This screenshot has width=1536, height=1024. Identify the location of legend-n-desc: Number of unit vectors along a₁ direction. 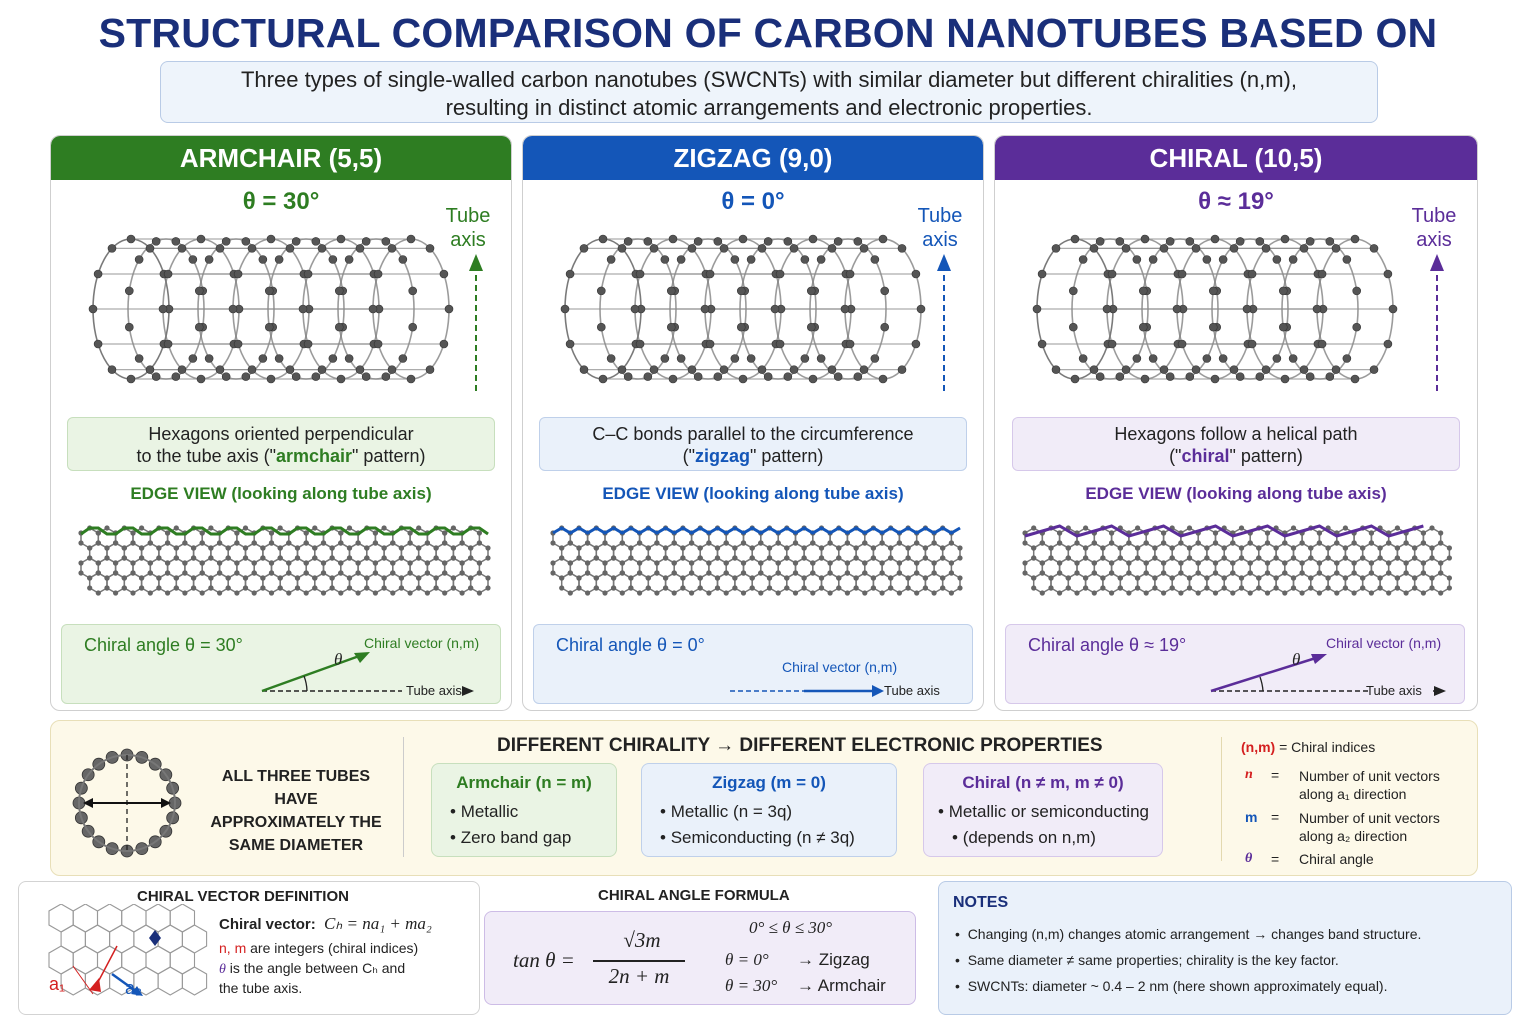
(1369, 785).